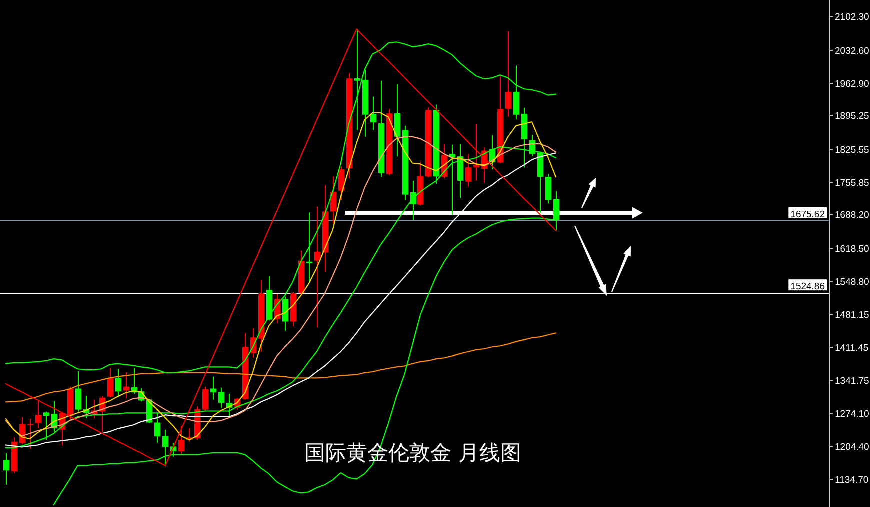 Image resolution: width=870 pixels, height=507 pixels. What do you see at coordinates (852, 215) in the screenshot?
I see `y-tick-label: 1688.20` at bounding box center [852, 215].